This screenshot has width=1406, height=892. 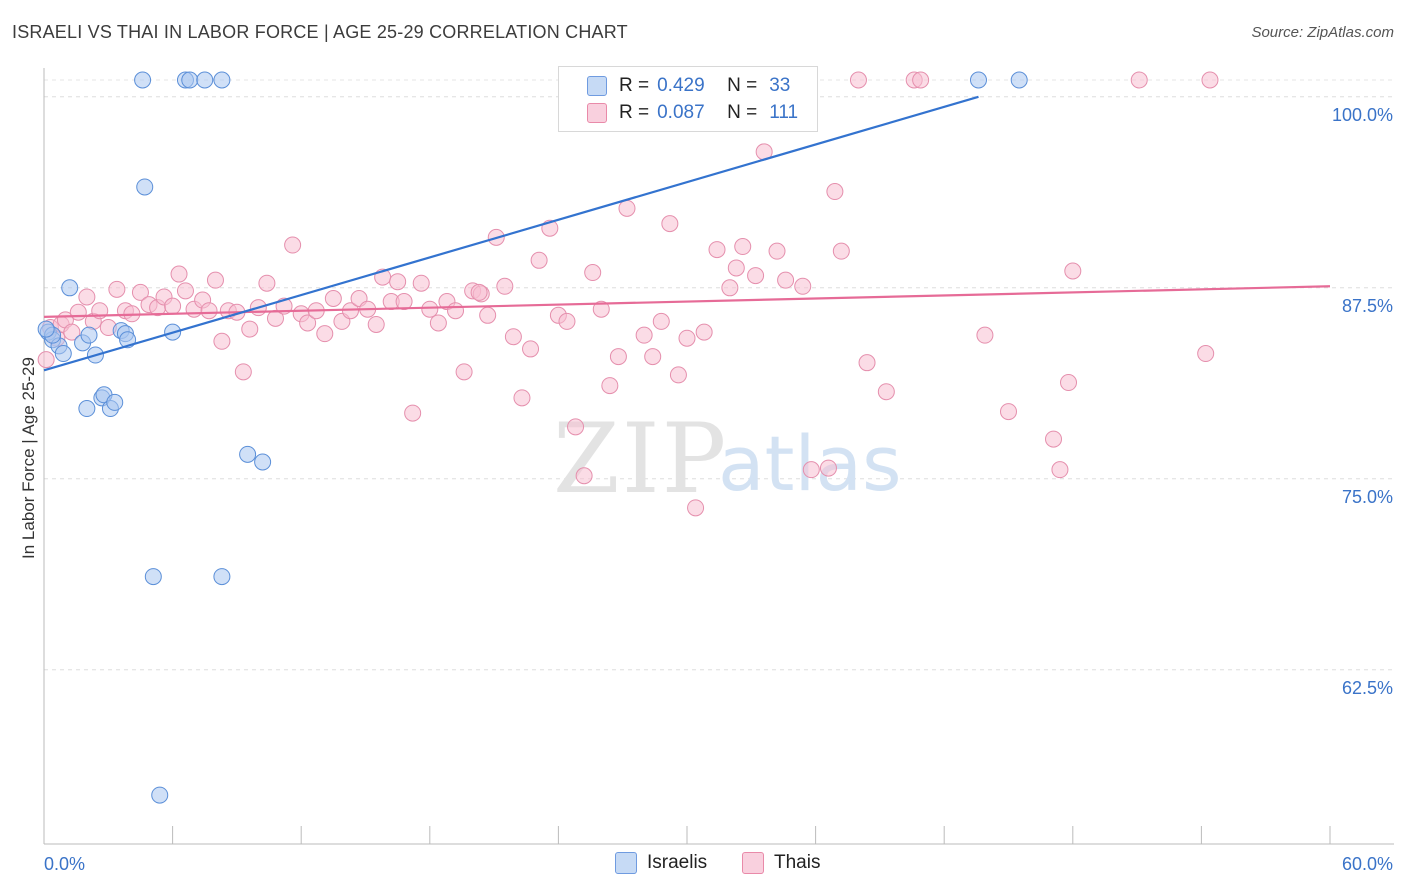 I want to click on x-tick-label-max: 60.0%, so click(x=1367, y=864).